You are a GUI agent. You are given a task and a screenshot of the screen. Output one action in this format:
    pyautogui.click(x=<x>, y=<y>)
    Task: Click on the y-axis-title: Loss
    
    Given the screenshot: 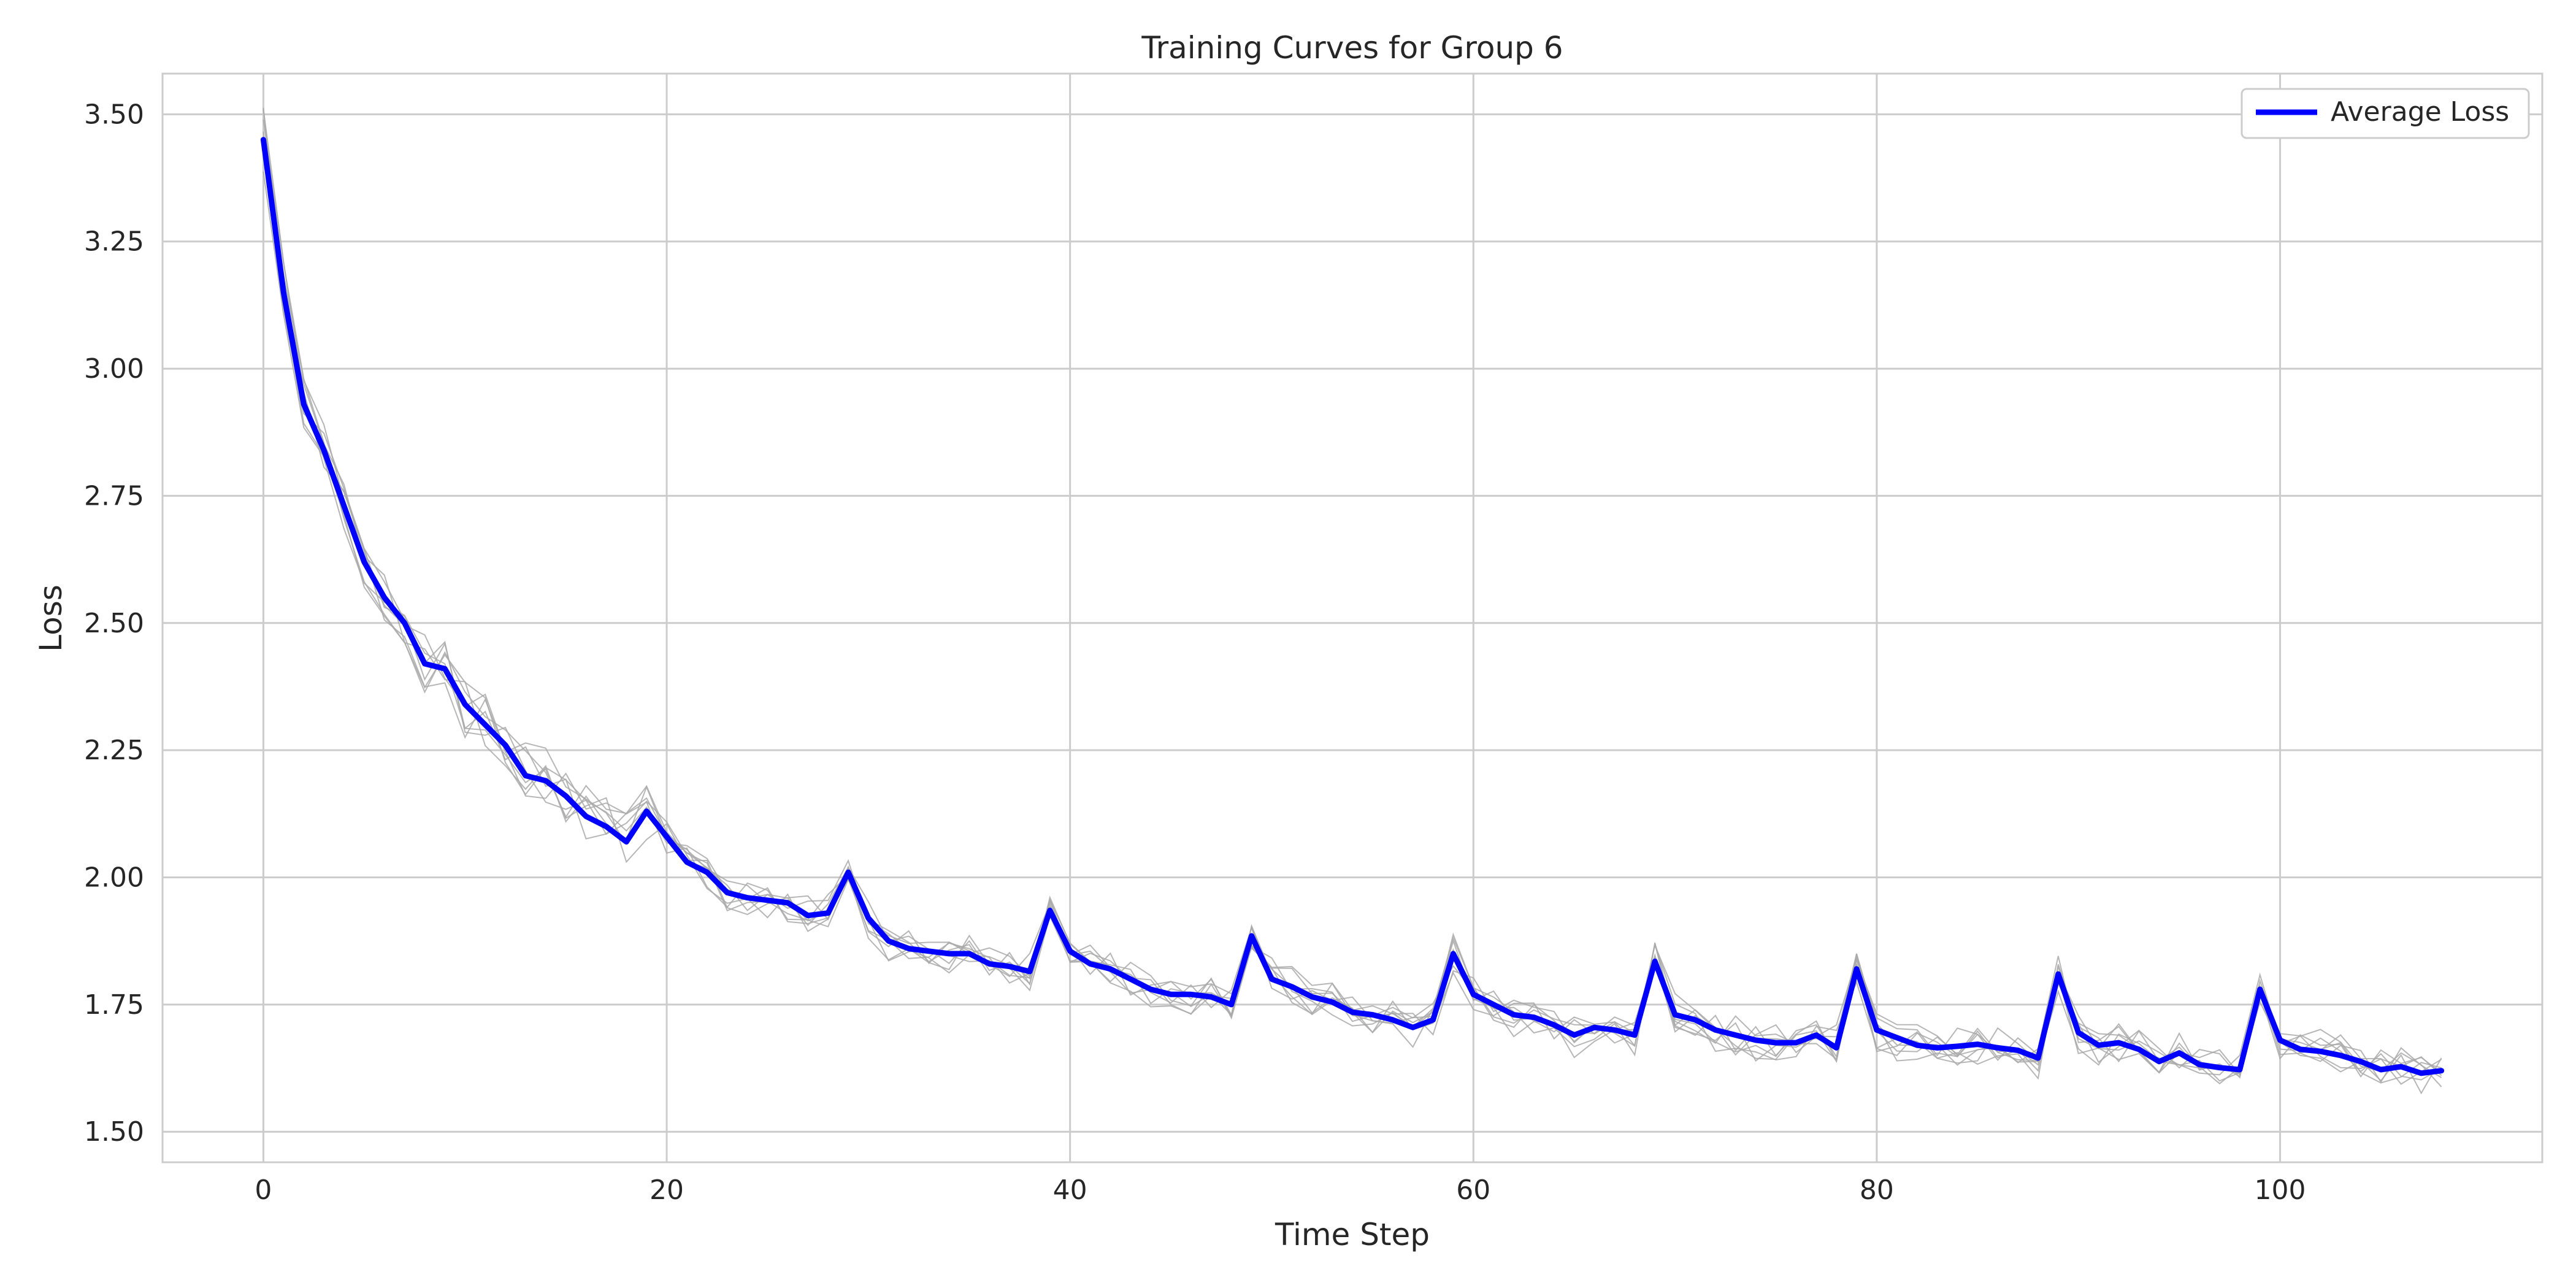 What is the action you would take?
    pyautogui.click(x=51, y=618)
    